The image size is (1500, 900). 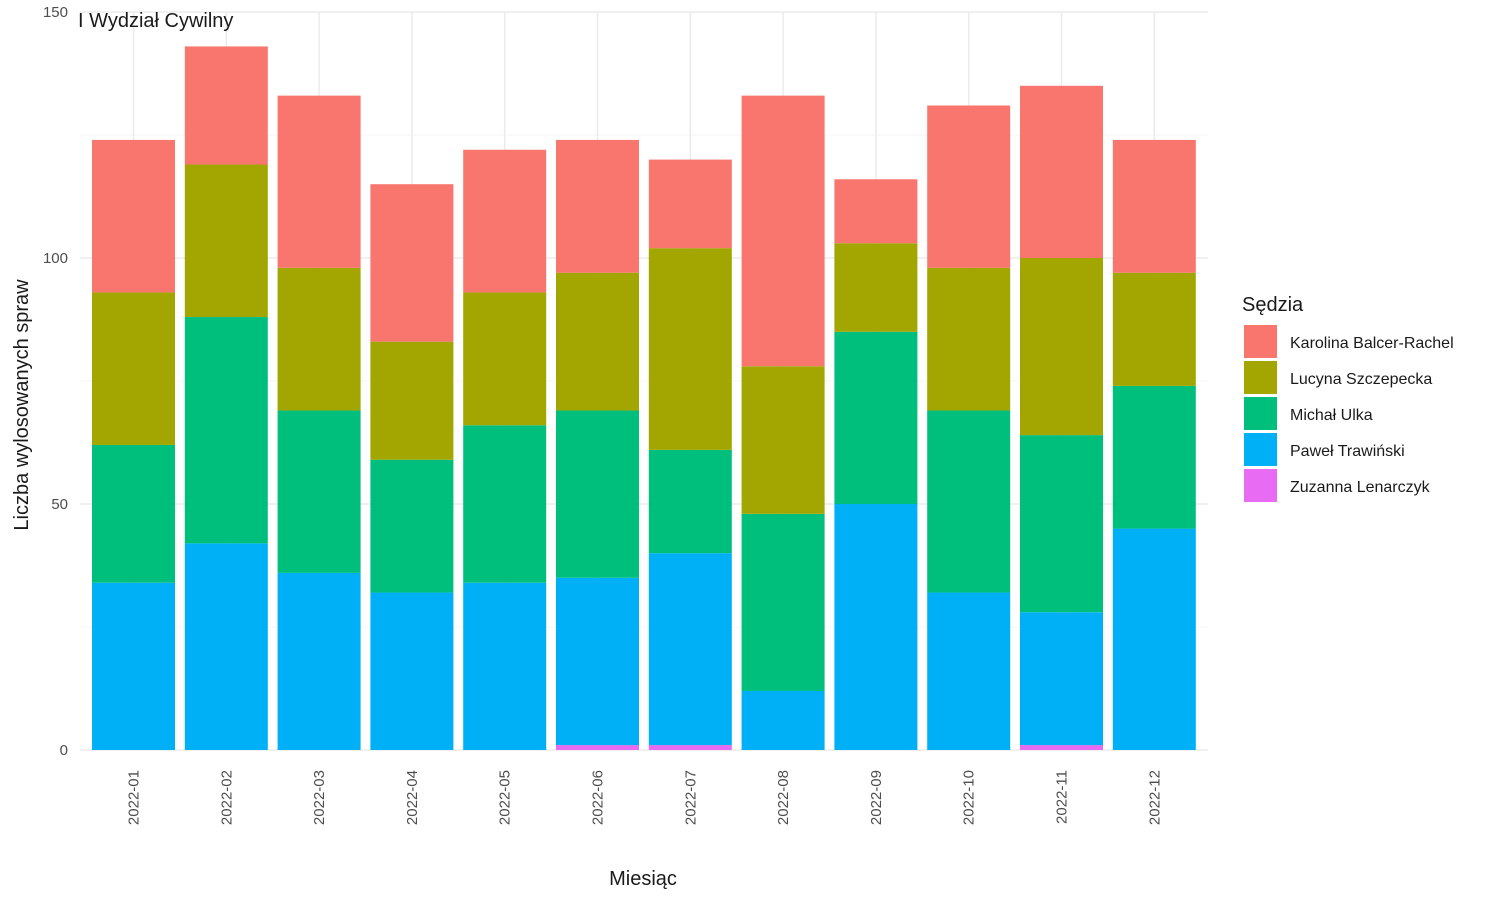 What do you see at coordinates (55, 12) in the screenshot?
I see `y-tick-label: 150` at bounding box center [55, 12].